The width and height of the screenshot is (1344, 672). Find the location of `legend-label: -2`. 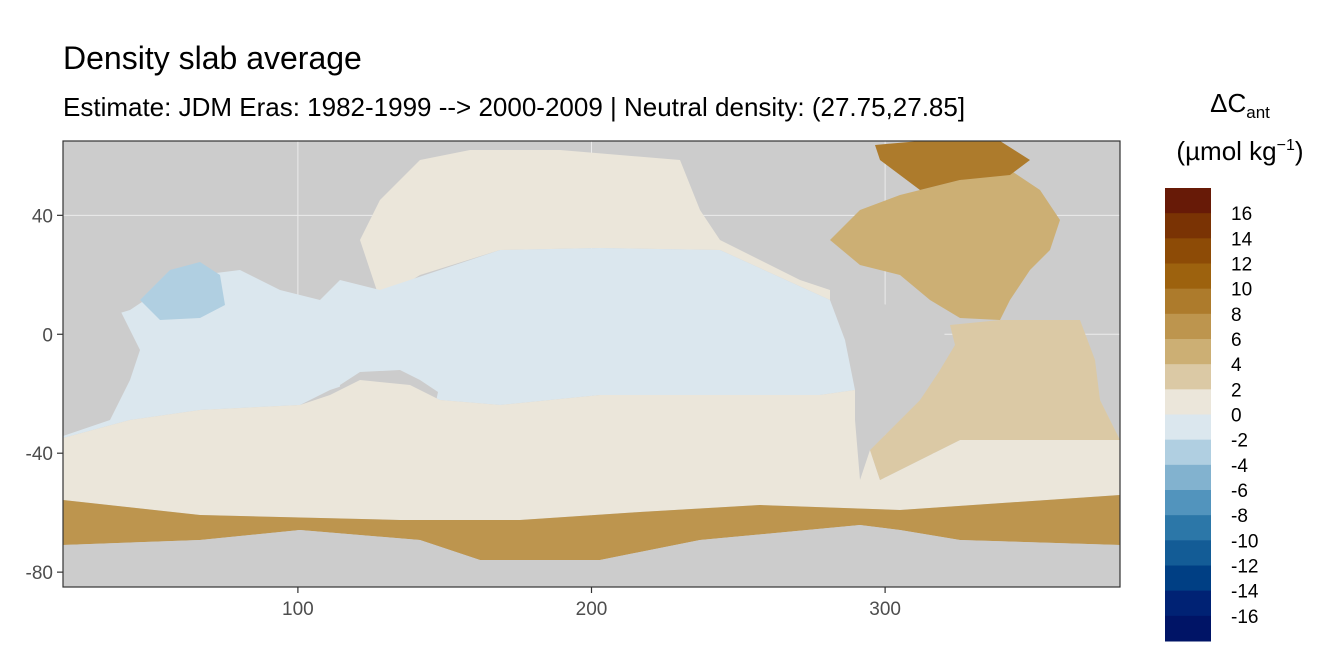

legend-label: -2 is located at coordinates (1239, 441).